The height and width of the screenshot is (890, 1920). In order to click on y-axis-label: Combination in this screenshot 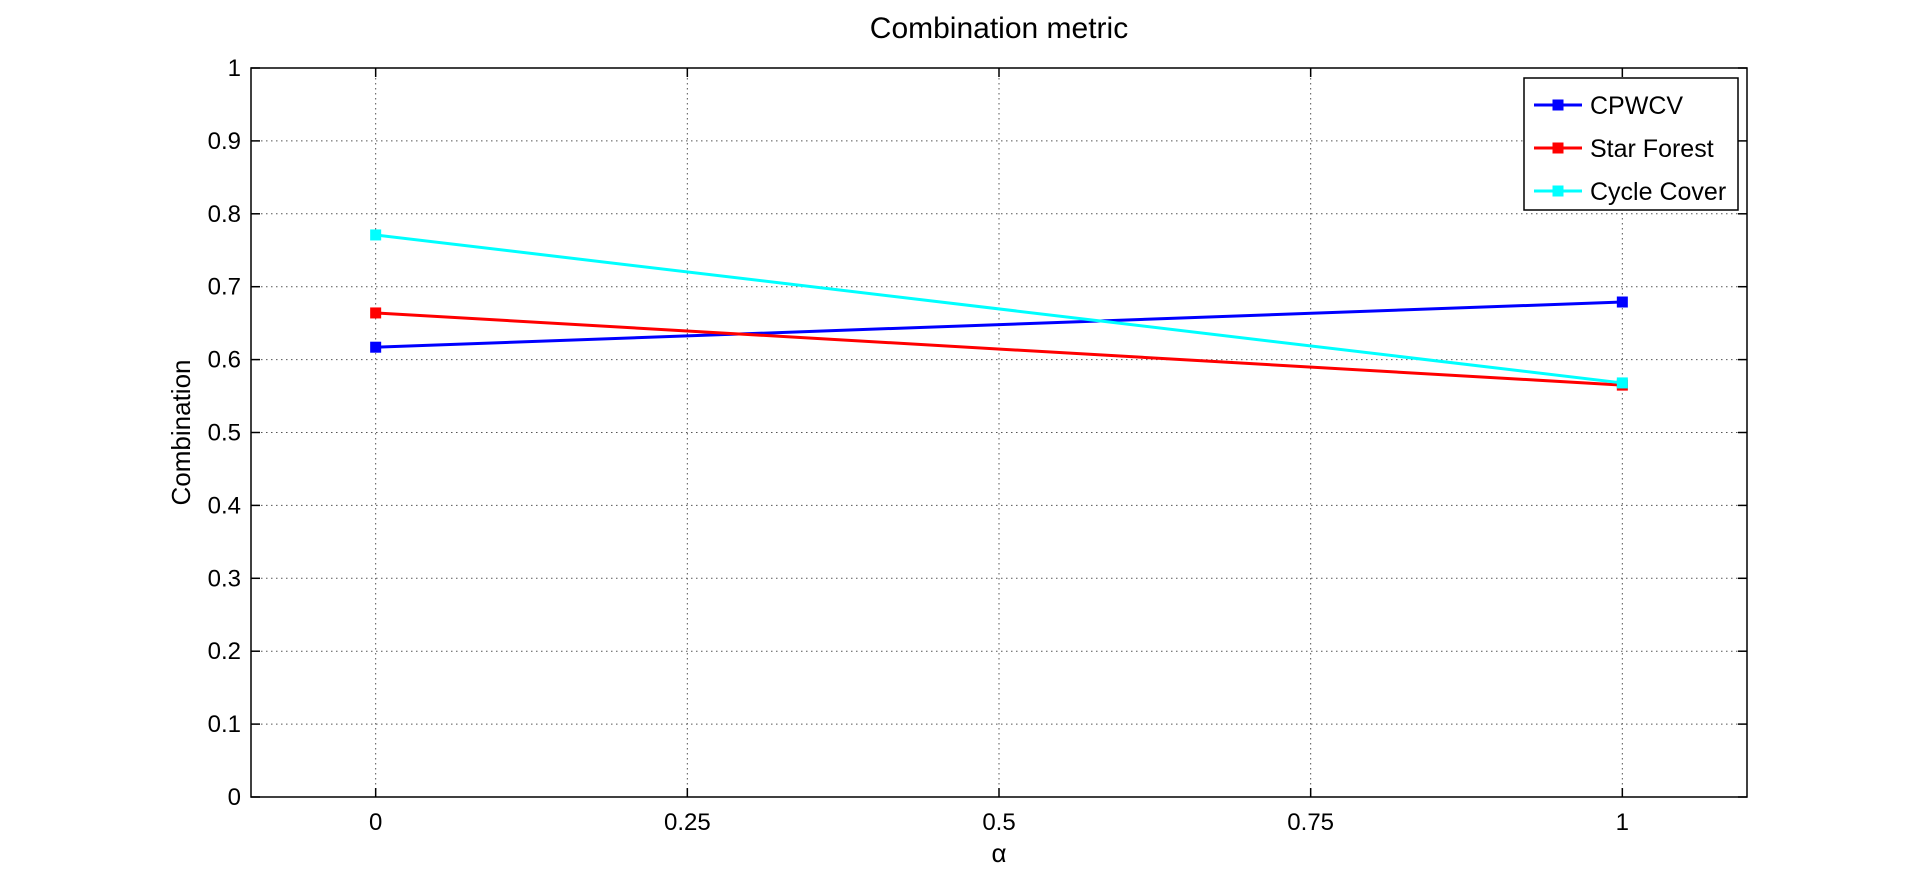, I will do `click(181, 433)`.